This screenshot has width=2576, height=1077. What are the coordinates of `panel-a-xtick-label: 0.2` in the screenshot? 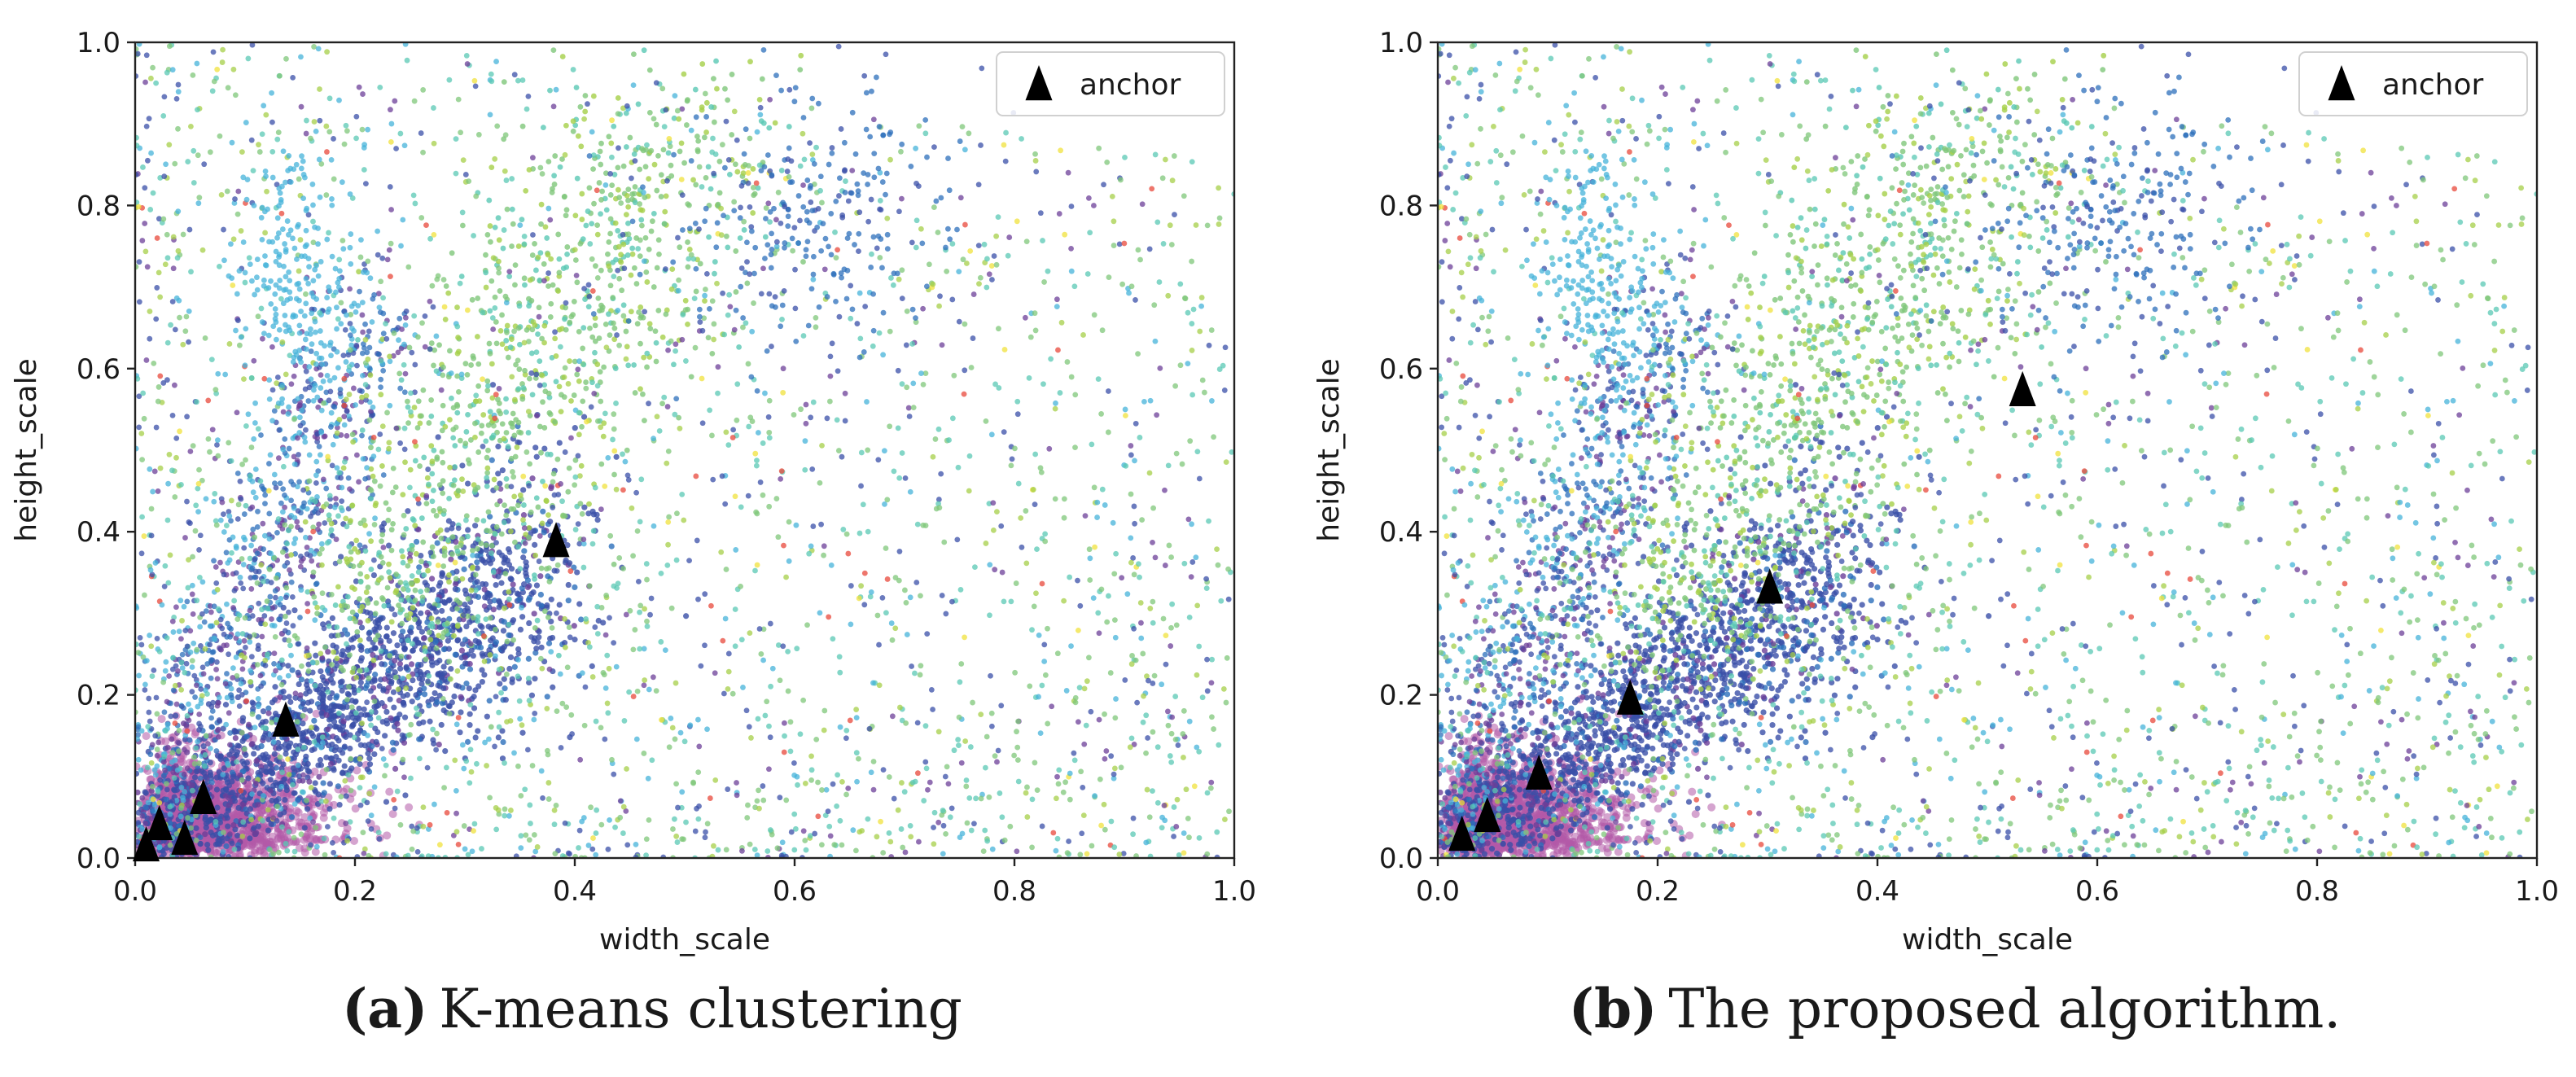 It's located at (355, 892).